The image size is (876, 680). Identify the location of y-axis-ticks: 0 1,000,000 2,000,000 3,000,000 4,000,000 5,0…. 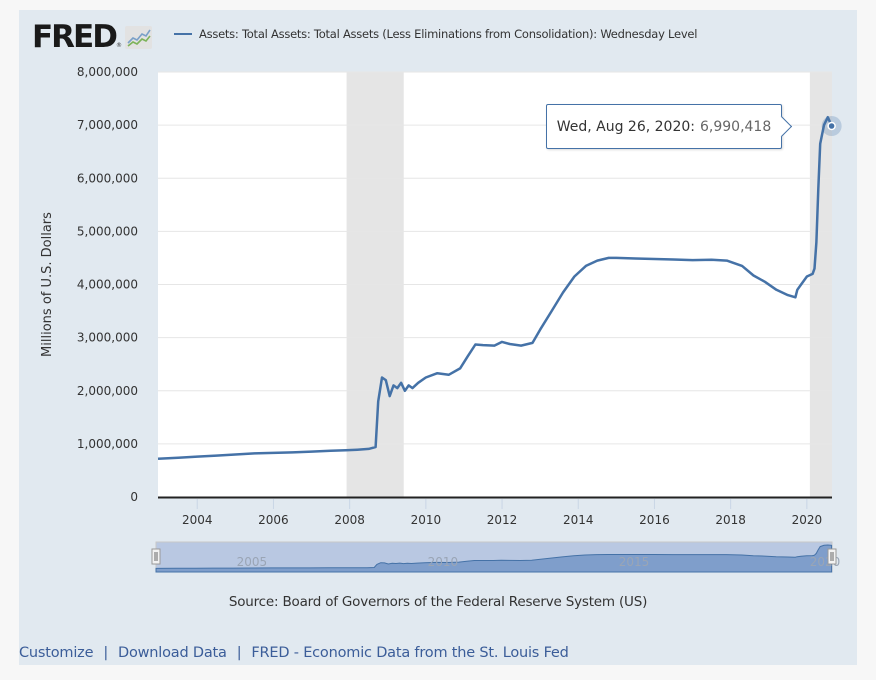
(107, 284).